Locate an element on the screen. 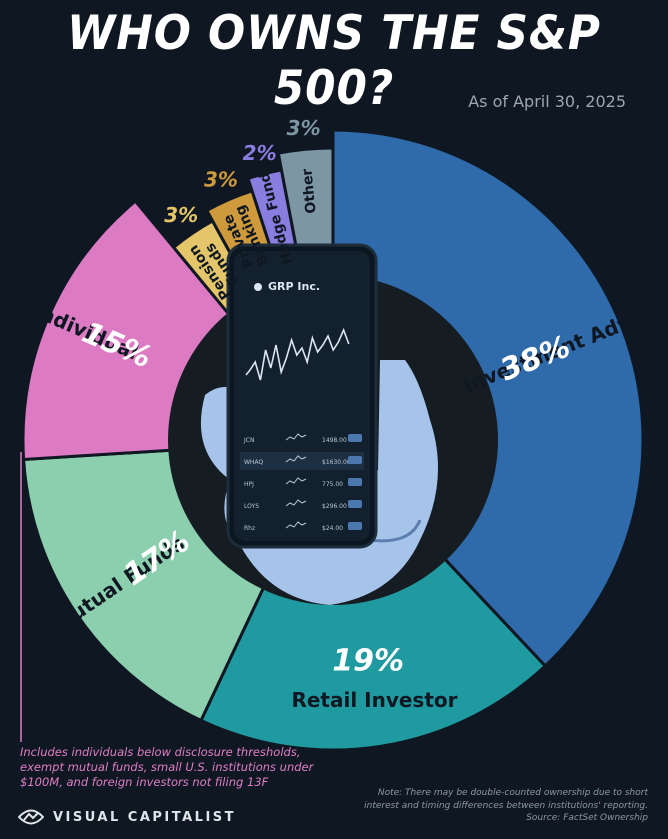  slice-label-other: Other is located at coordinates (309, 191).